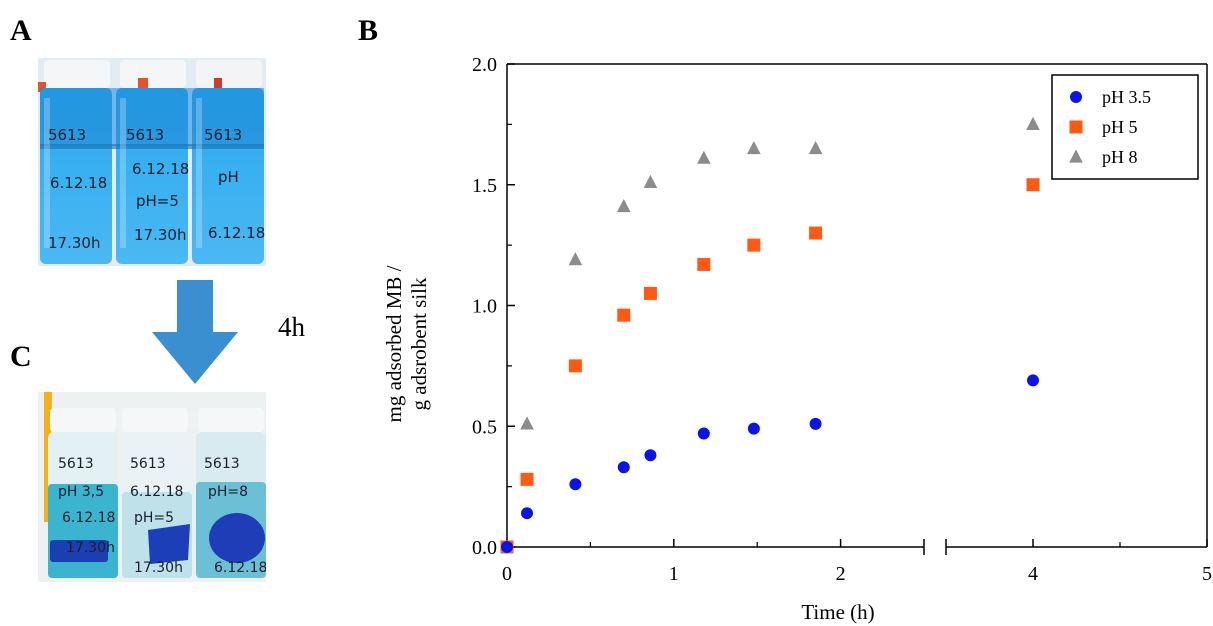 The height and width of the screenshot is (626, 1213). What do you see at coordinates (484, 65) in the screenshot?
I see `y-tick-label: 2.0` at bounding box center [484, 65].